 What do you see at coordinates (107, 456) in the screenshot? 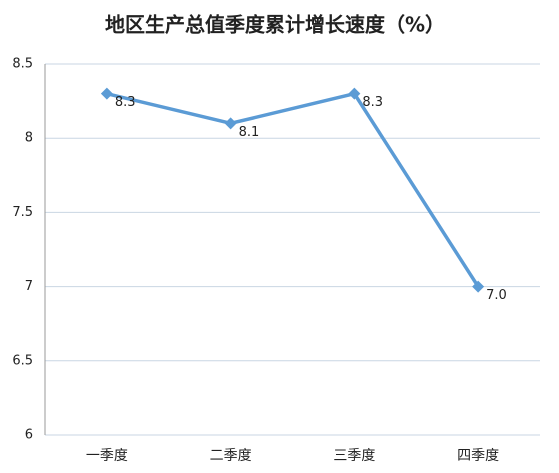
I see `x-tick-label: 一季度` at bounding box center [107, 456].